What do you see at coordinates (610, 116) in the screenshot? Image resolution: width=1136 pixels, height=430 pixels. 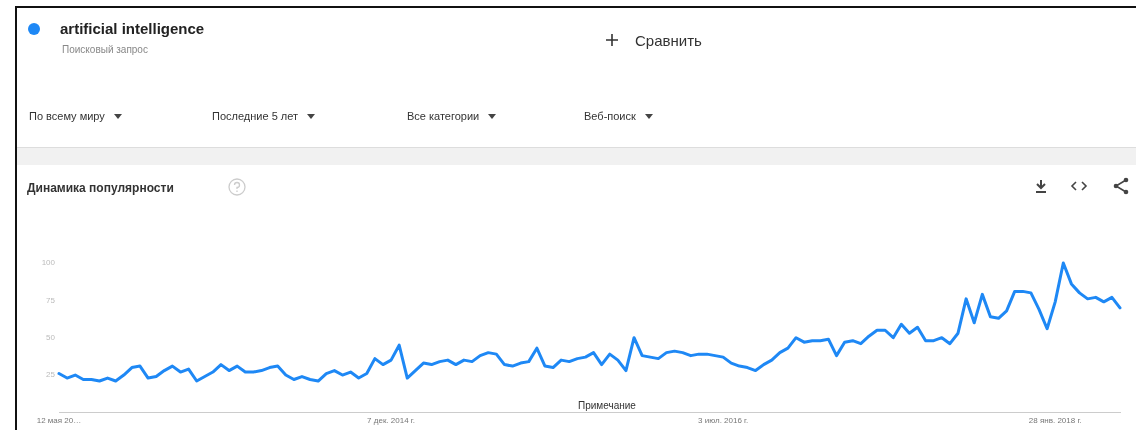 I see `text: Веб-поиск` at bounding box center [610, 116].